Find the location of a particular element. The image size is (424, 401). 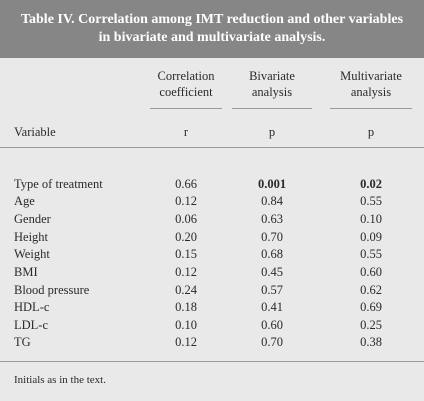

row-p-bivariate: 0.57 is located at coordinates (272, 290).